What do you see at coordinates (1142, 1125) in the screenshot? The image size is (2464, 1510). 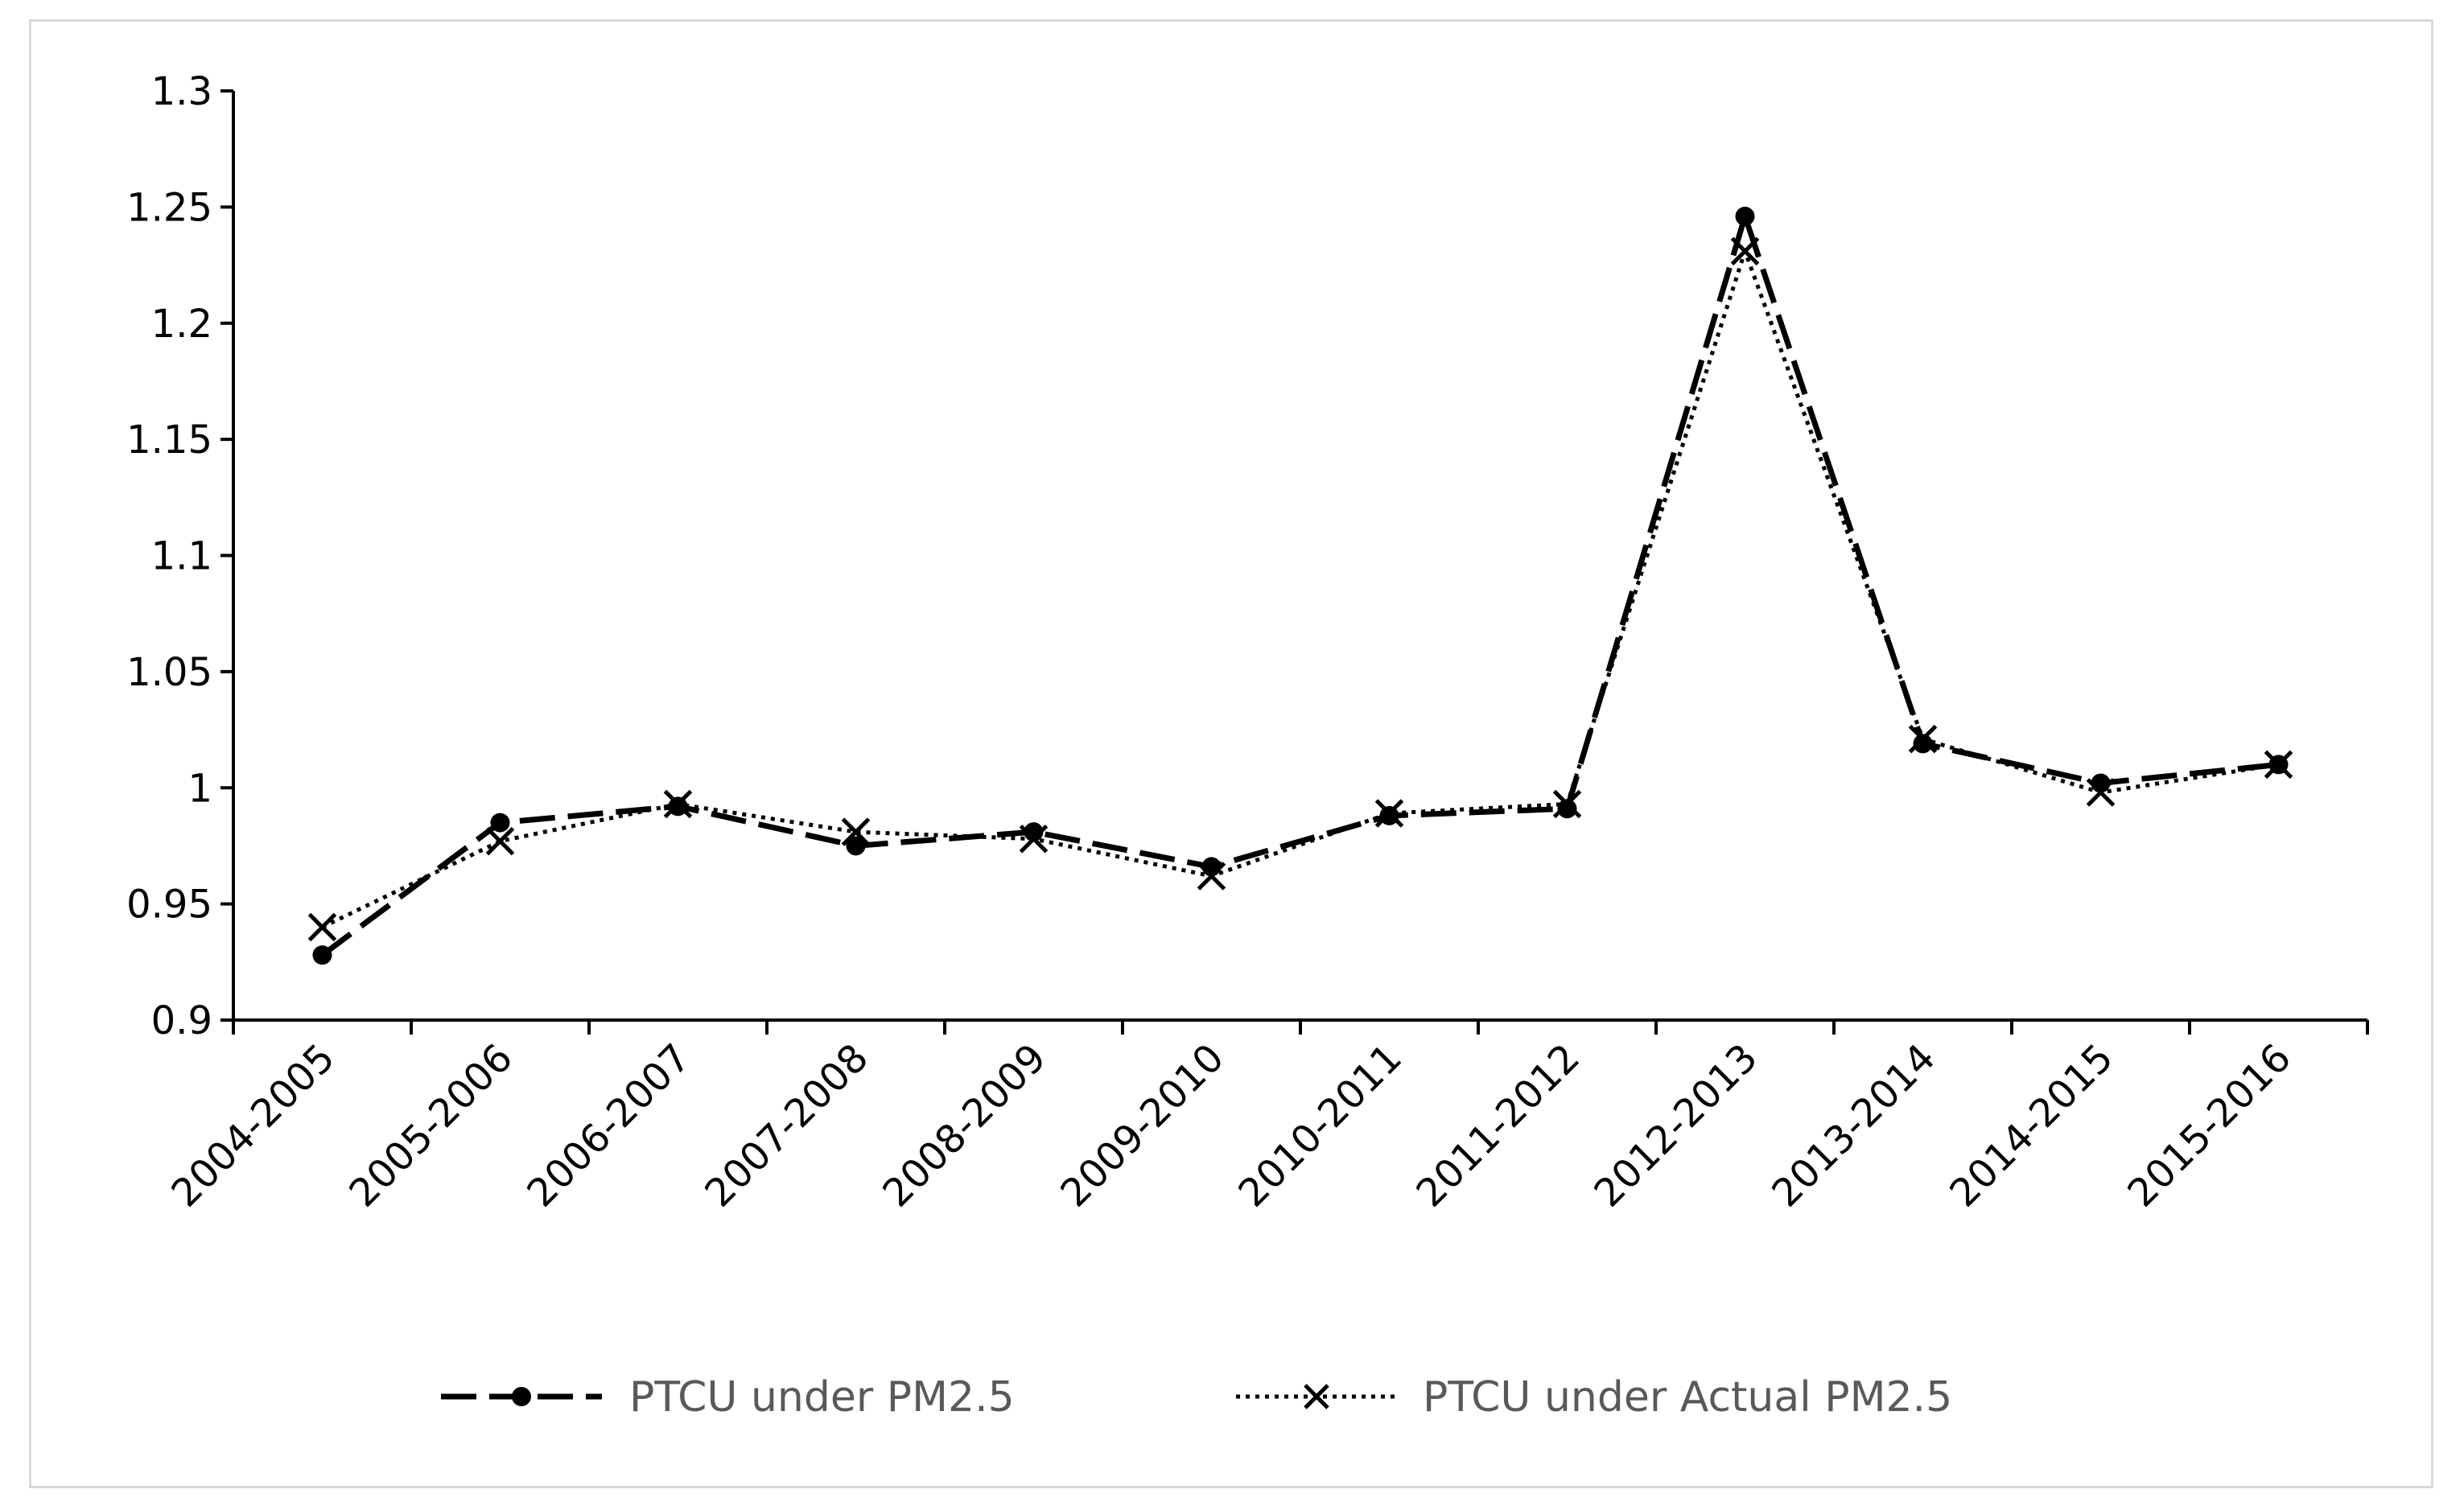 I see `x-tick-label: 2009-2010` at bounding box center [1142, 1125].